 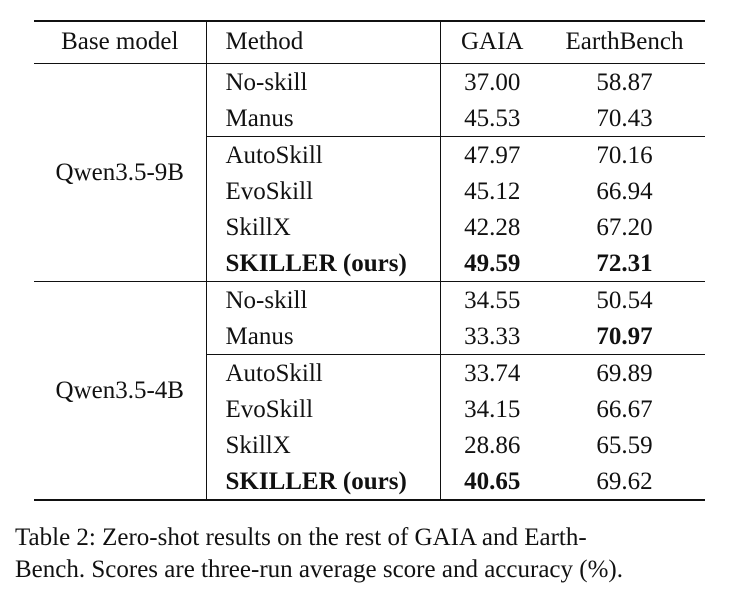 I want to click on table-row: EvoSkill 45.12 66.94, so click(x=369, y=191).